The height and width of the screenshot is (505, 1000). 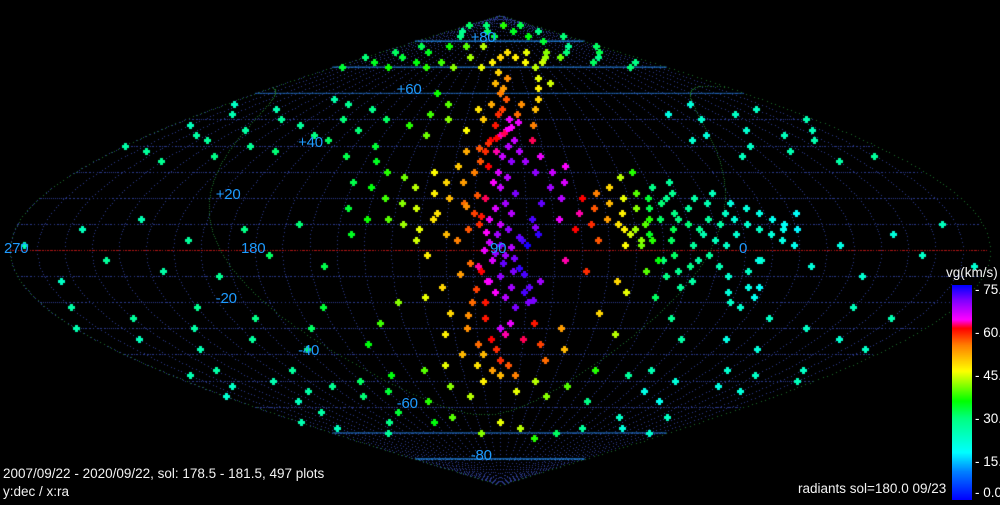 I want to click on colorbar-tick-15: - 15.0, so click(x=987, y=461).